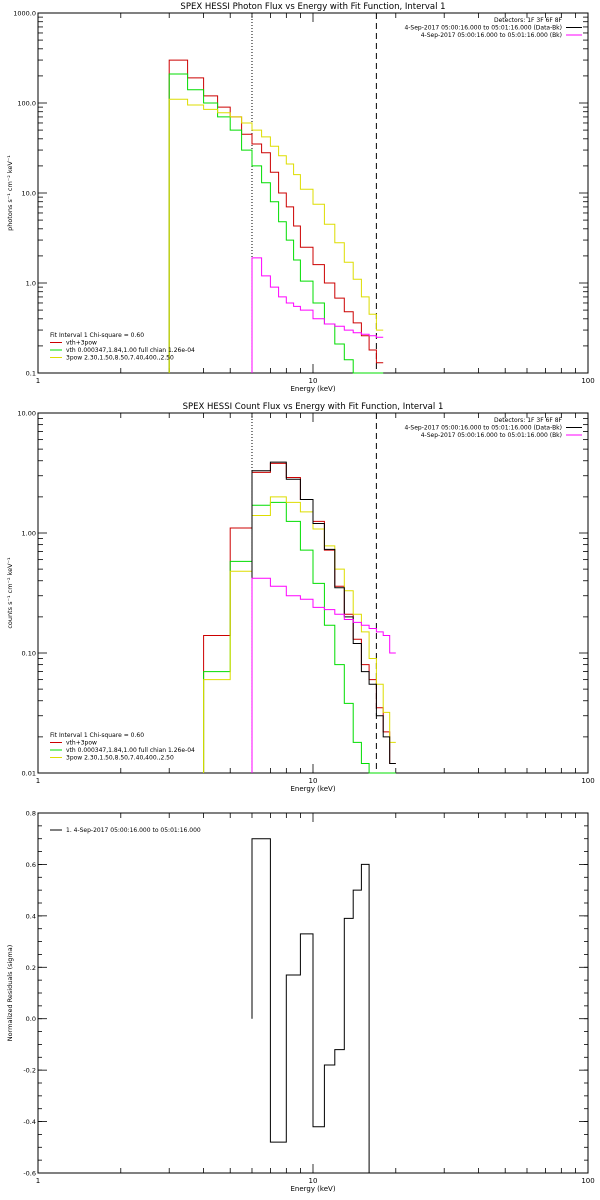  I want to click on y-tick-label: 0.1, so click(31, 374).